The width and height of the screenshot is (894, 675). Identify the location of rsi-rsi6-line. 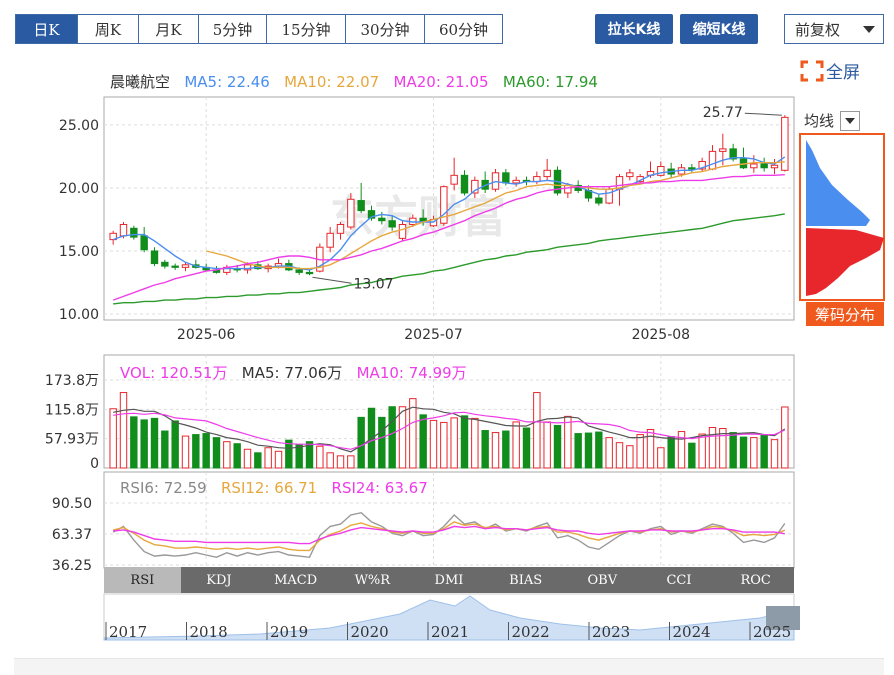
(449, 535).